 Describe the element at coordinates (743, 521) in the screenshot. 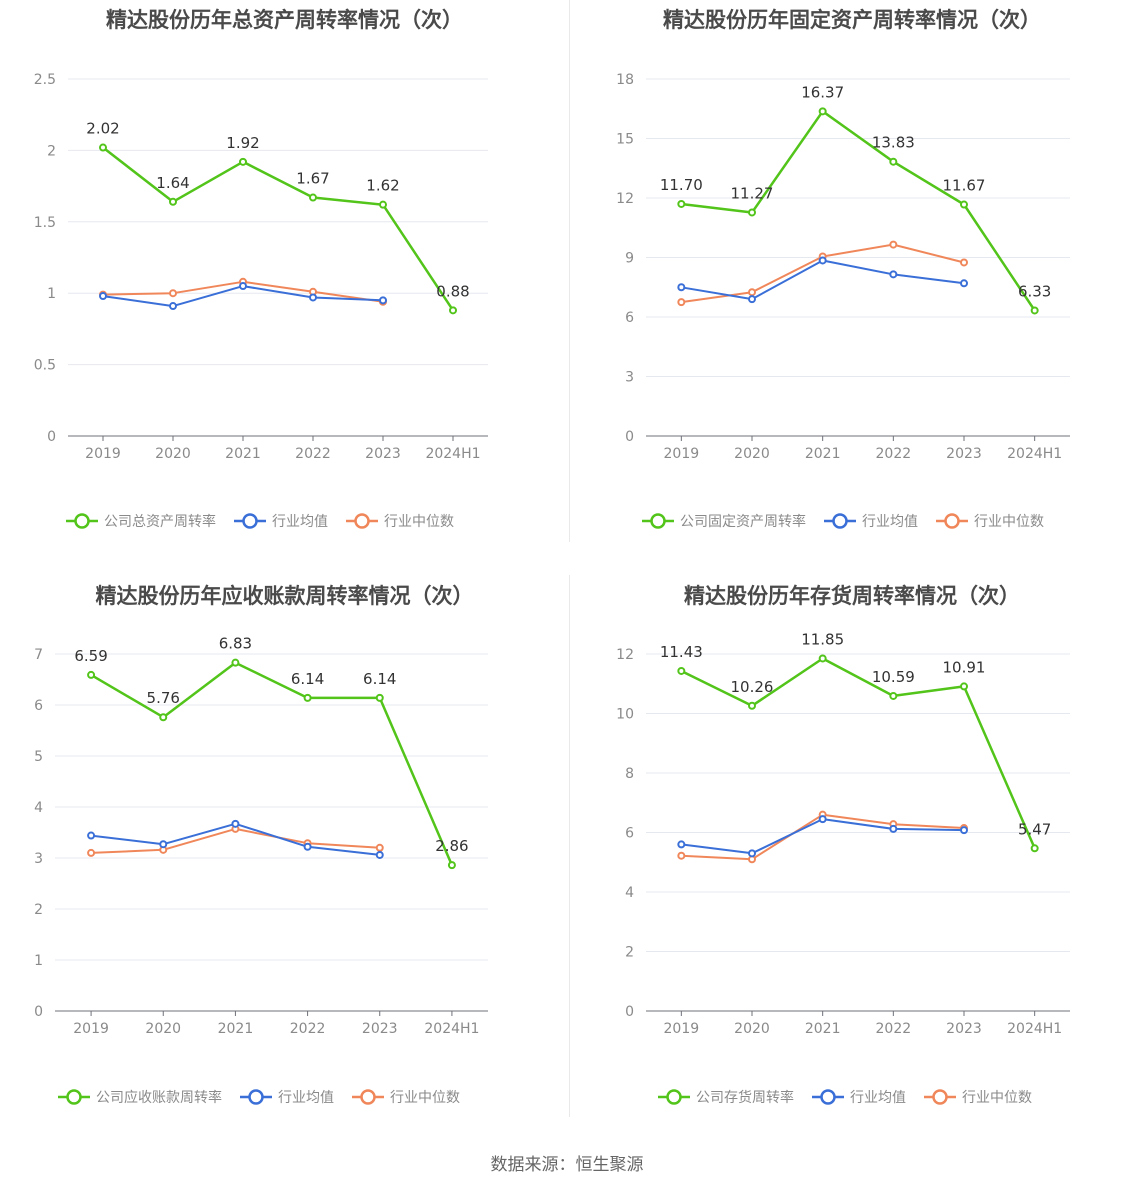

I see `legend-label: 公司固定资产周转率` at that location.